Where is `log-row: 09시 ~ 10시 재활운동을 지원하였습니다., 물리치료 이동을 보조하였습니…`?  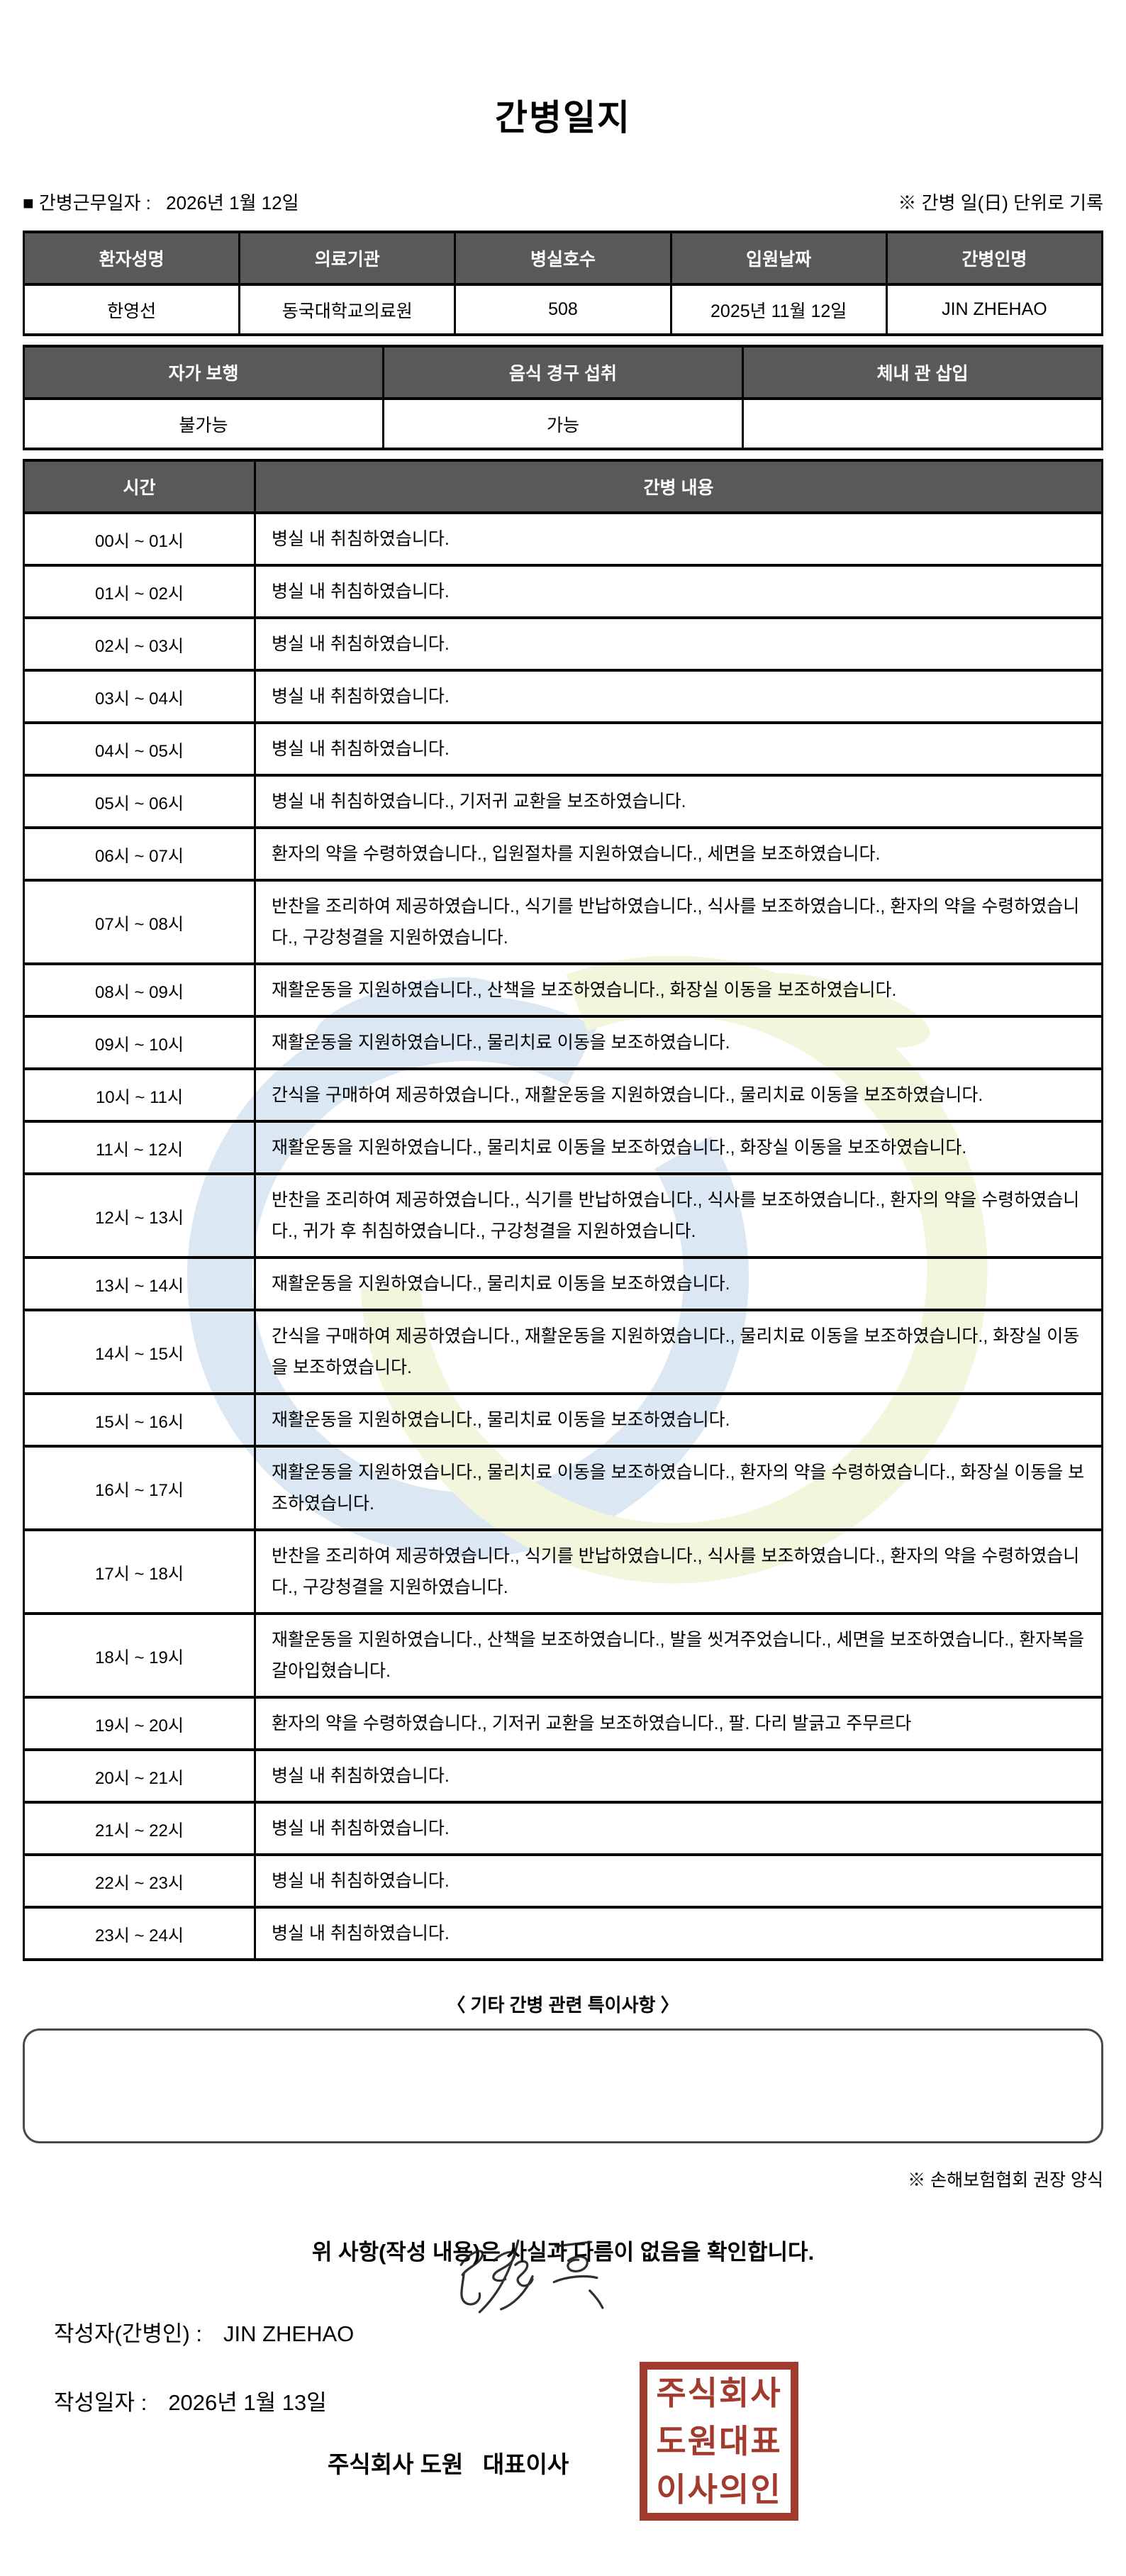
log-row: 09시 ~ 10시 재활운동을 지원하였습니다., 물리치료 이동을 보조하였습니… is located at coordinates (563, 1042).